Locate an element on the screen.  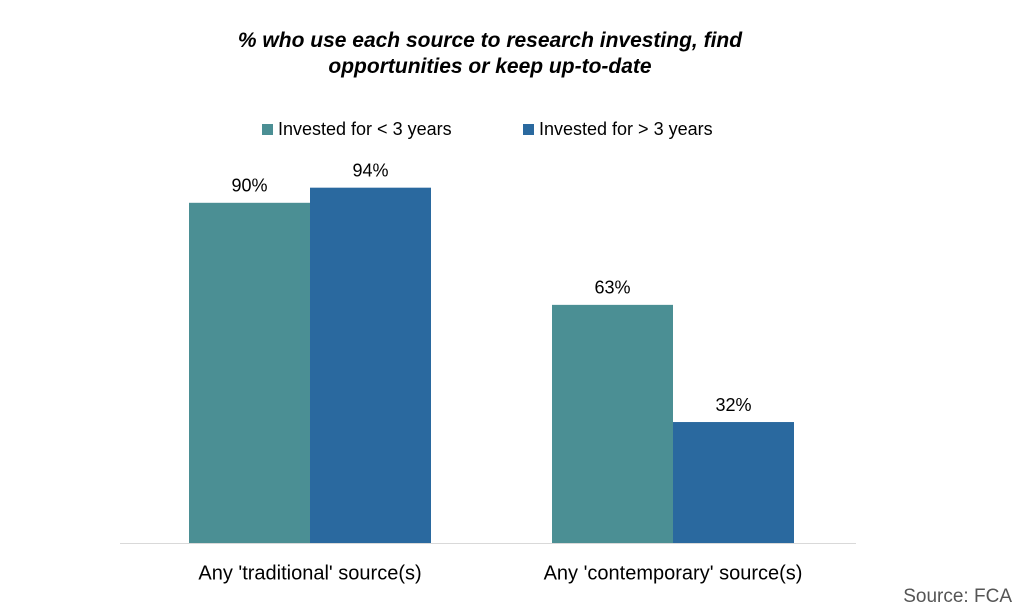
value-label: 63% is located at coordinates (612, 288).